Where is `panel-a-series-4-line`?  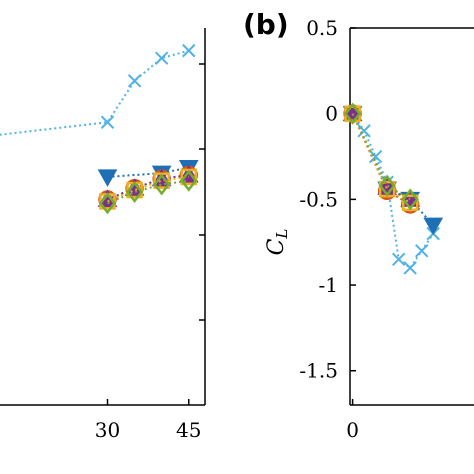
panel-a-series-4-line is located at coordinates (148, 189).